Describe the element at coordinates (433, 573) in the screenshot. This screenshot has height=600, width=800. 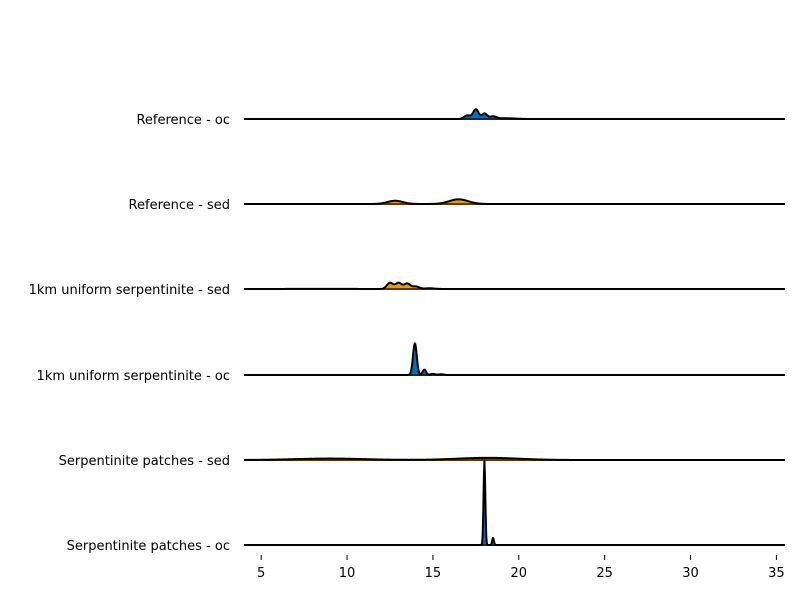
I see `x-tick-label: 15` at that location.